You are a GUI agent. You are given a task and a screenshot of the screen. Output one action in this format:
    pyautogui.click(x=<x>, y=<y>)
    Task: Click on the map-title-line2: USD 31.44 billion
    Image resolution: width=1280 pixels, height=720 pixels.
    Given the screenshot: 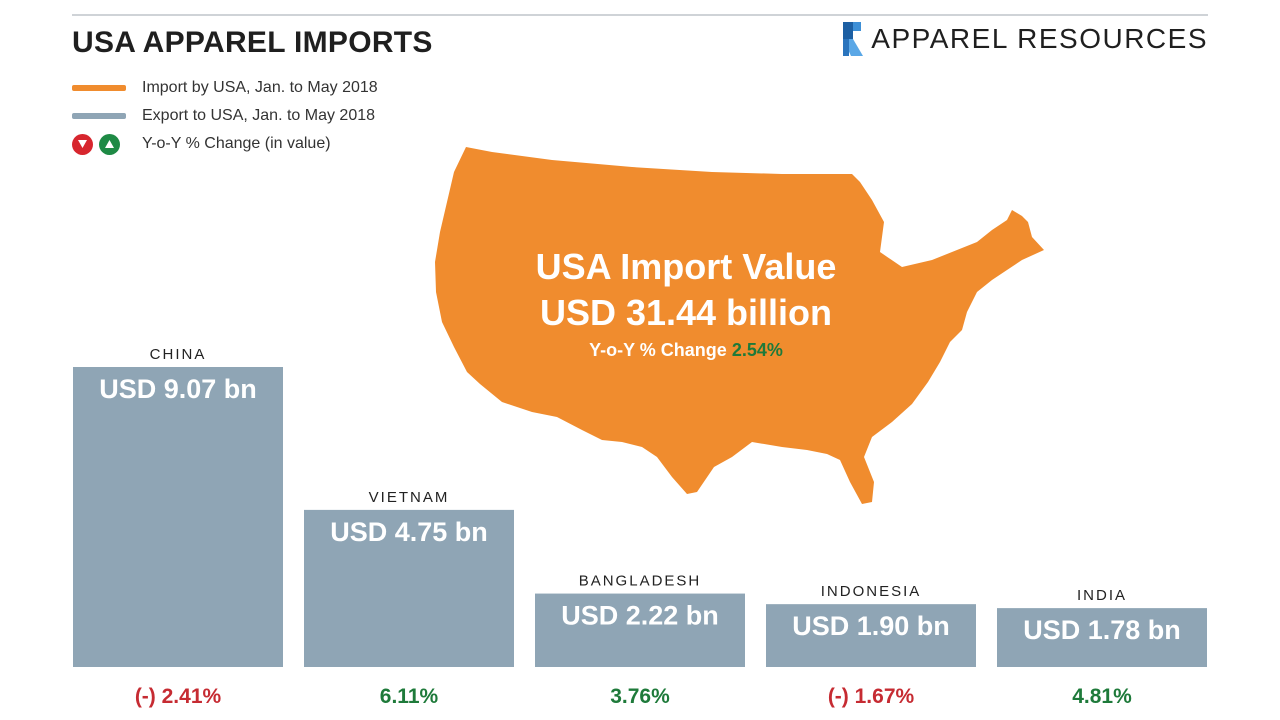 What is the action you would take?
    pyautogui.click(x=686, y=312)
    